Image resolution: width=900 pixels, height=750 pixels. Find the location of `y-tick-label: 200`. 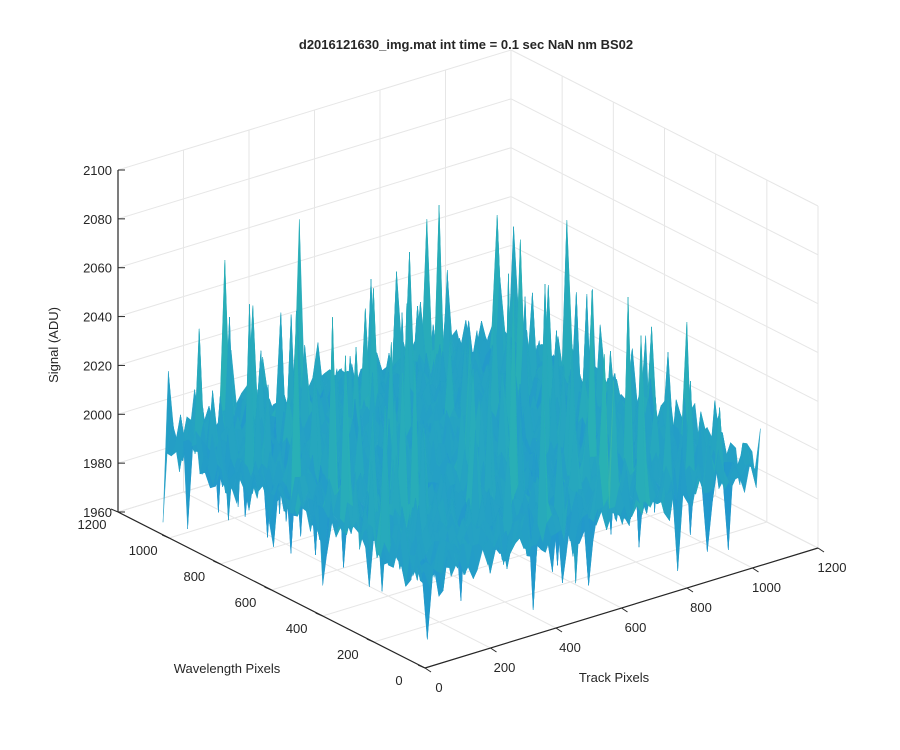

y-tick-label: 200 is located at coordinates (348, 654).